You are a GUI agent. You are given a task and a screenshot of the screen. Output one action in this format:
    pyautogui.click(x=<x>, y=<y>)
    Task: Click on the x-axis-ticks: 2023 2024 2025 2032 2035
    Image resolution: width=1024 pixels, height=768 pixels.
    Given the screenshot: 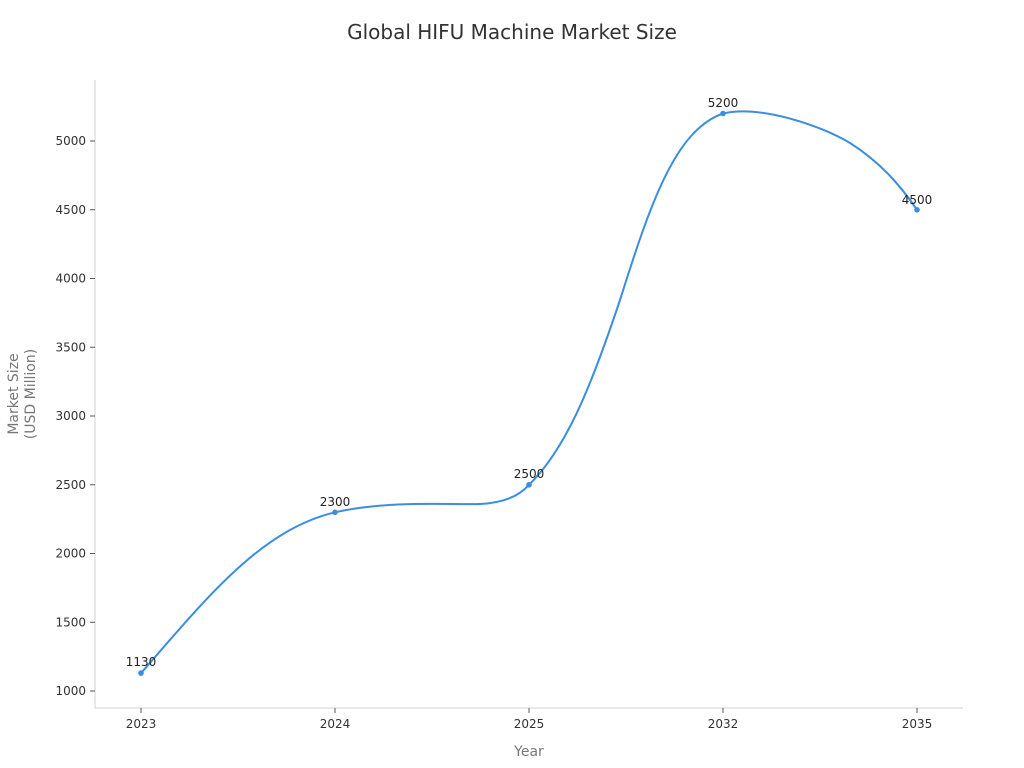 What is the action you would take?
    pyautogui.click(x=529, y=719)
    